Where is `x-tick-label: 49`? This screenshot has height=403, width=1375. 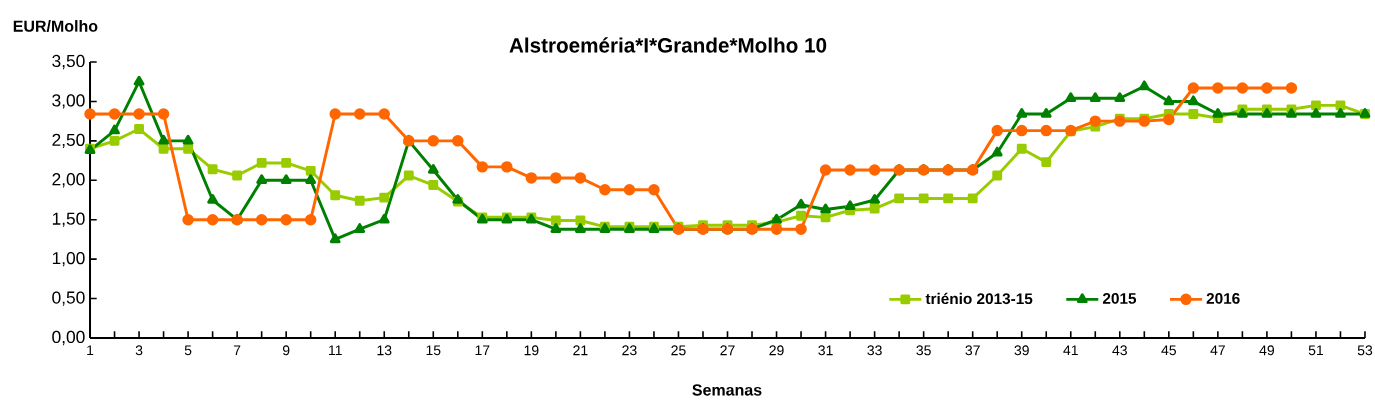
x-tick-label: 49 is located at coordinates (1267, 350).